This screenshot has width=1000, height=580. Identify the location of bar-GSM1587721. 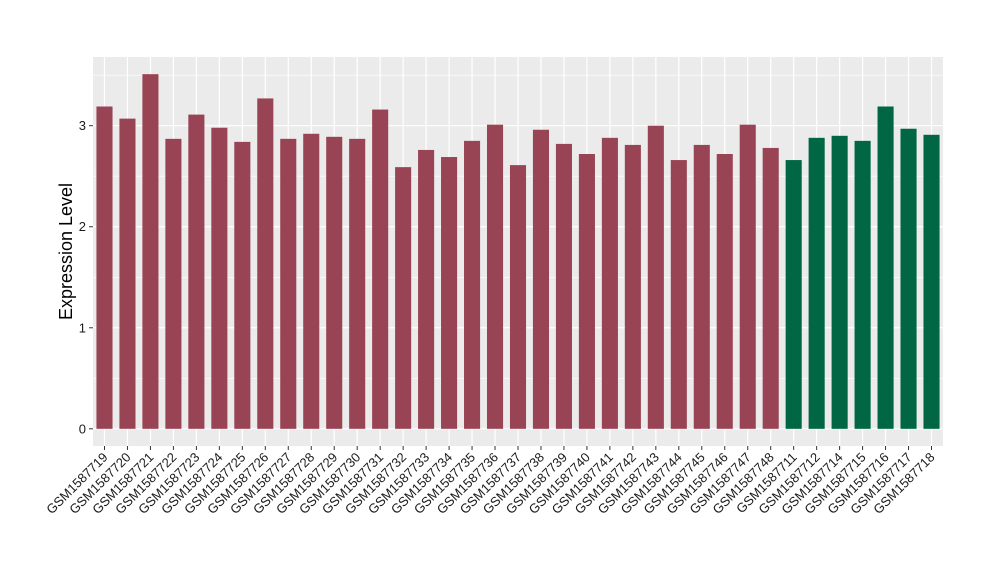
(150, 251).